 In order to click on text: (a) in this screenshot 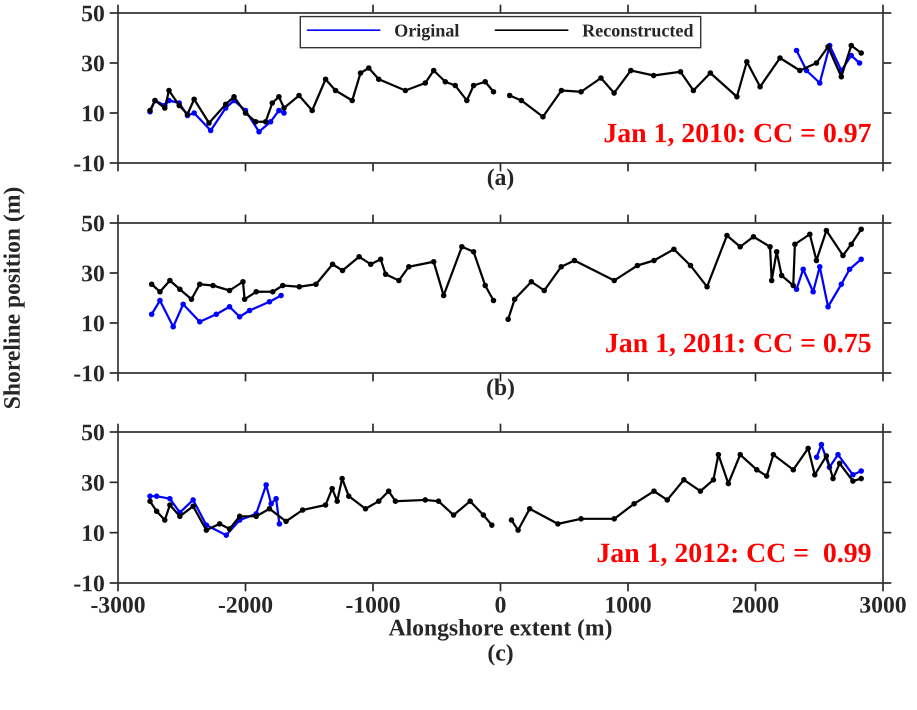, I will do `click(501, 179)`.